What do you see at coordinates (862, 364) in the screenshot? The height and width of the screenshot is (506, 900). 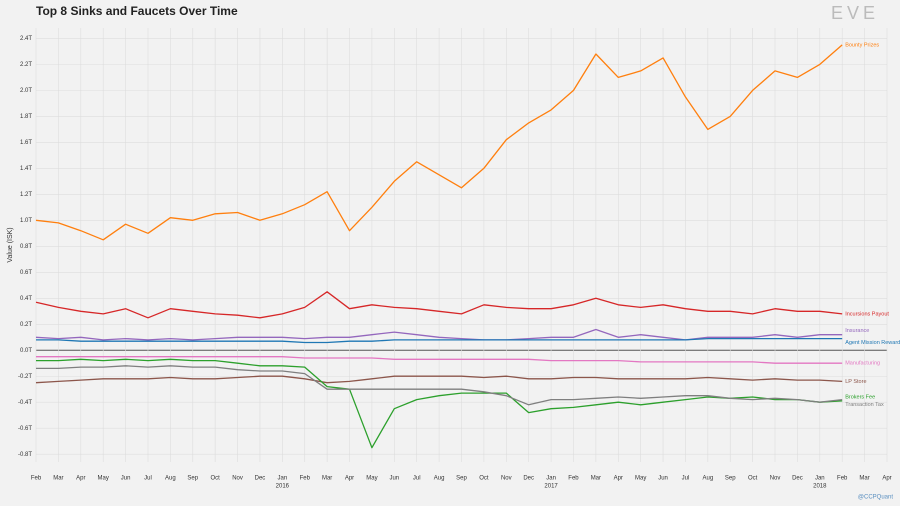 I see `legend-label: Manufacturing` at bounding box center [862, 364].